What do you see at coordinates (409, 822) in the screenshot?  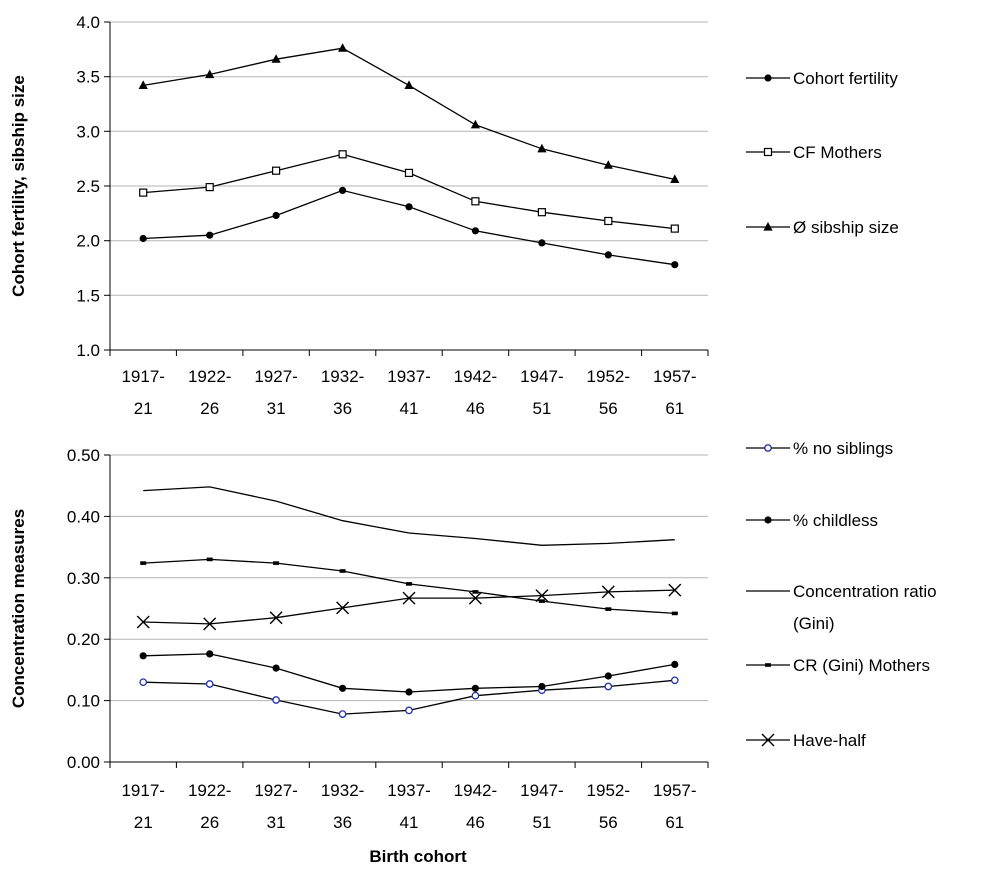 I see `bottom-x-tick-label: 41` at bounding box center [409, 822].